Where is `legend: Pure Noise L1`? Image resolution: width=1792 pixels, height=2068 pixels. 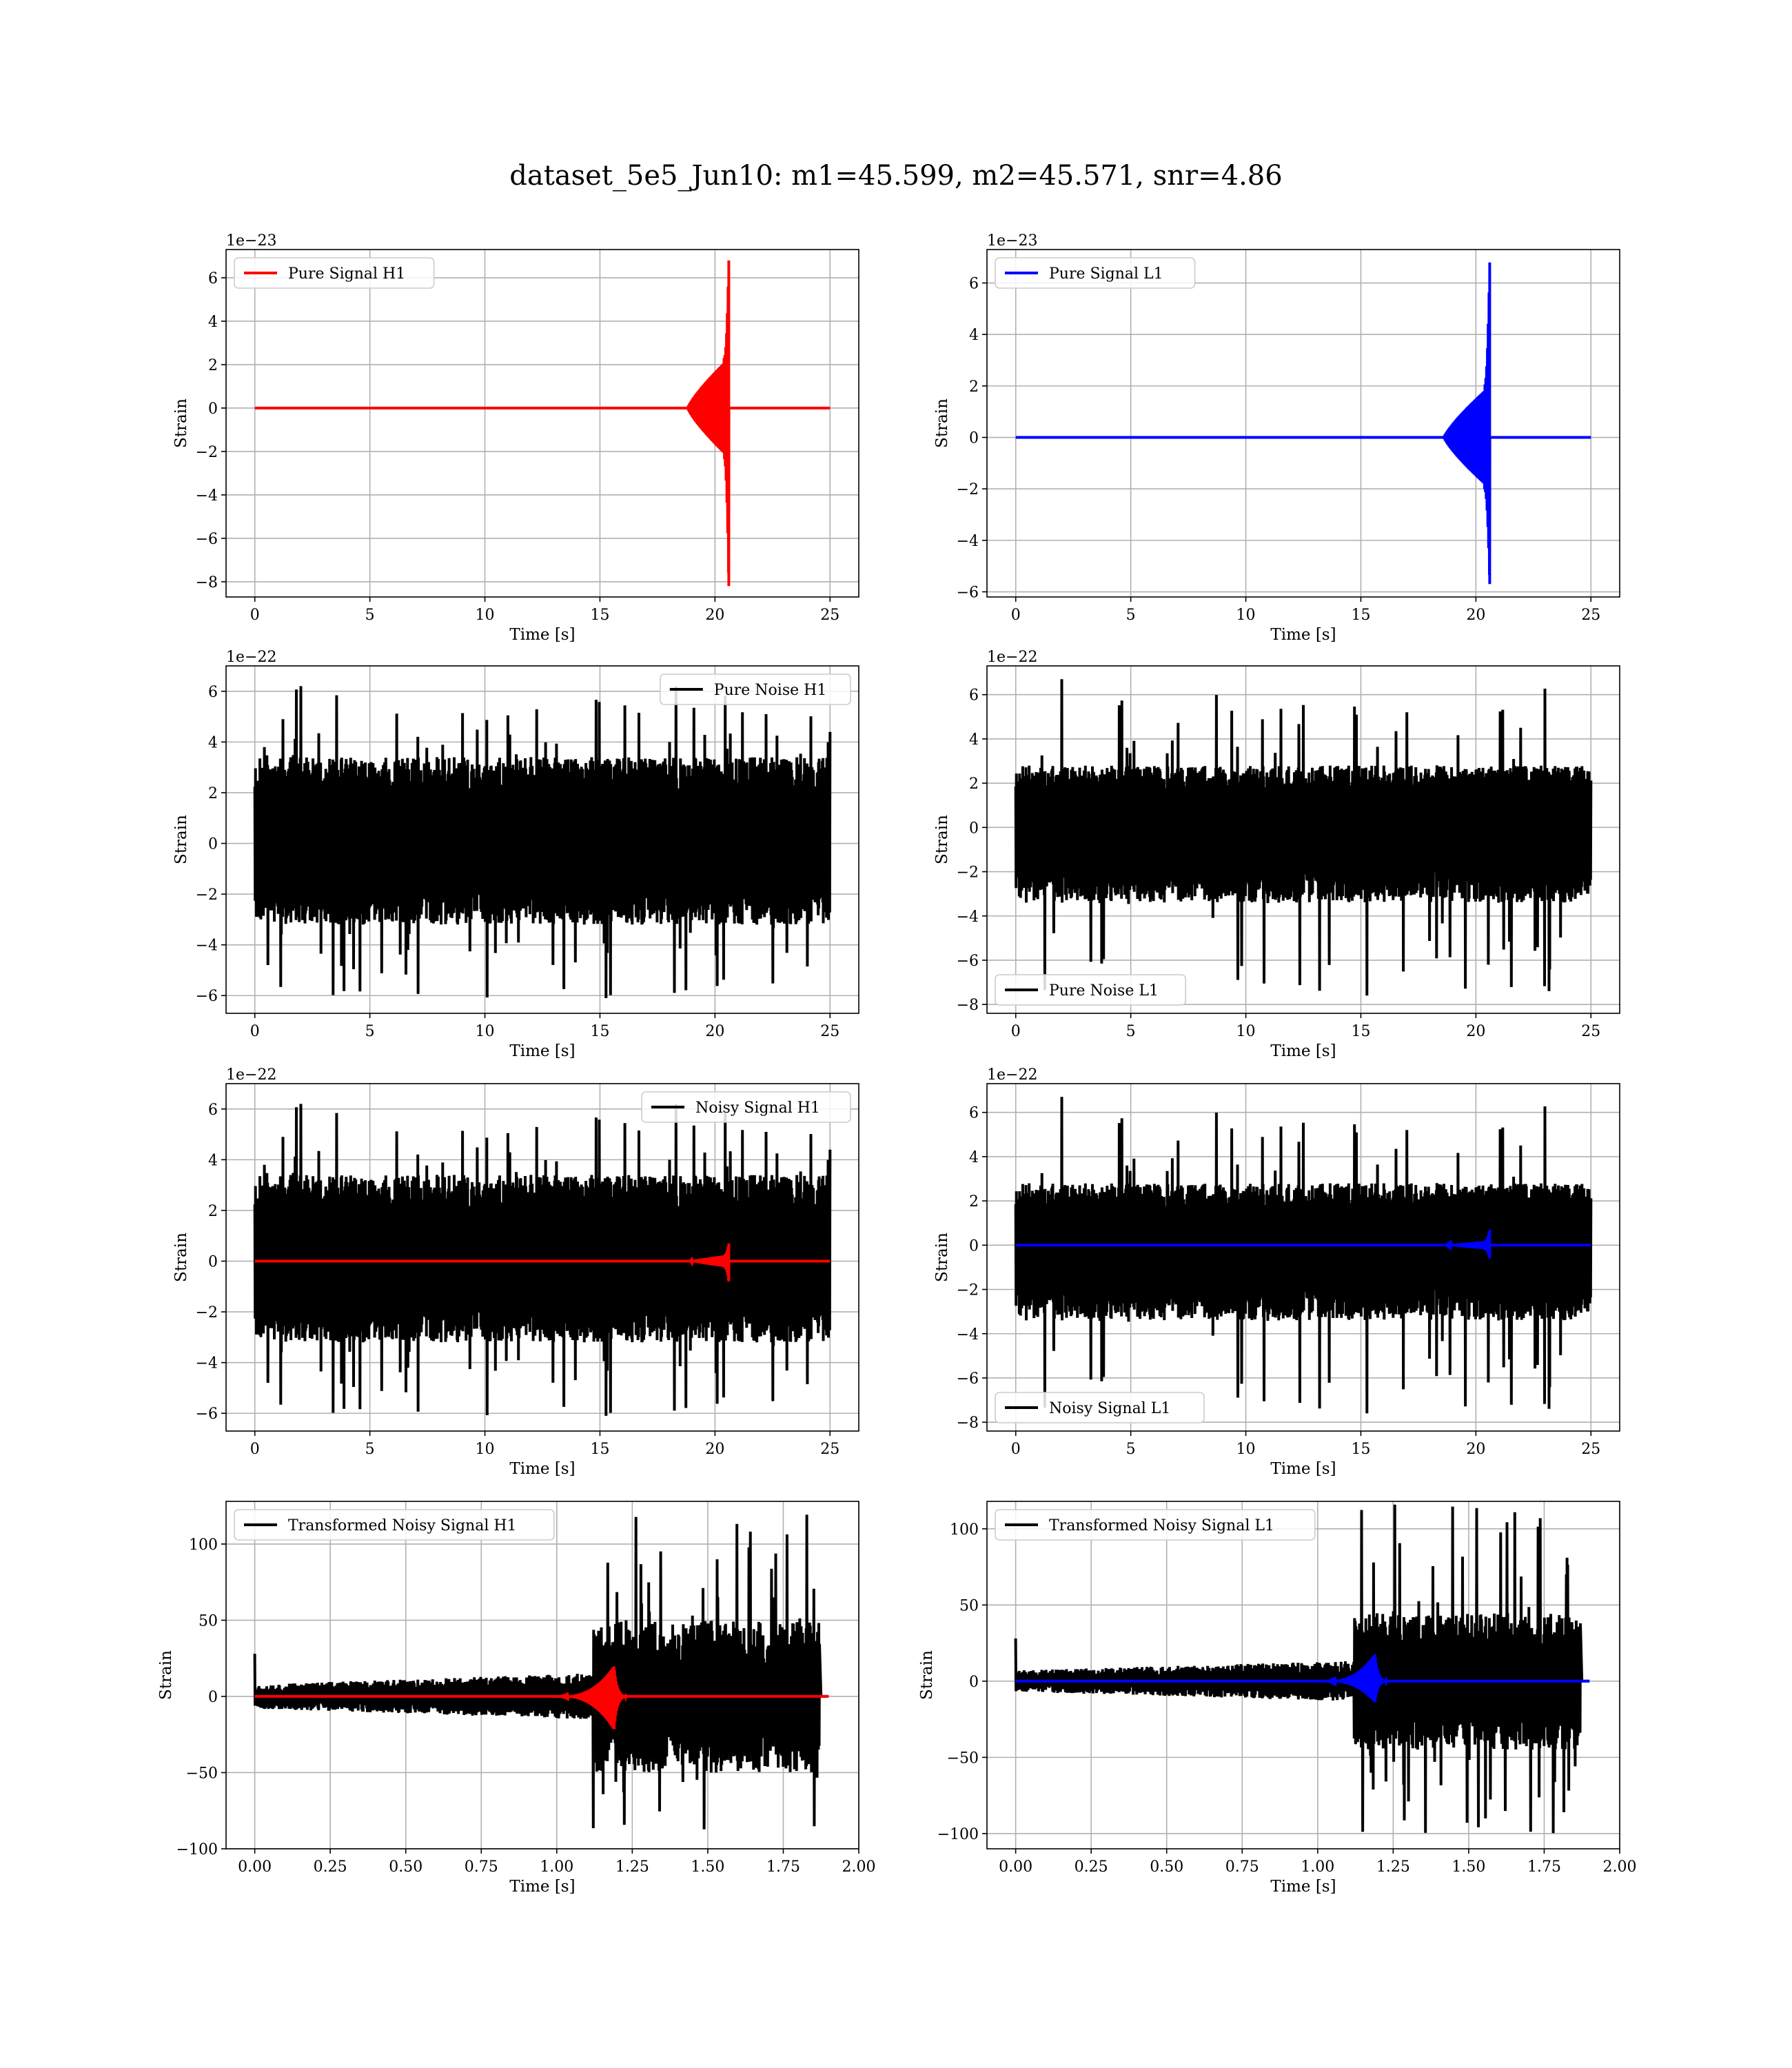 legend: Pure Noise L1 is located at coordinates (1091, 990).